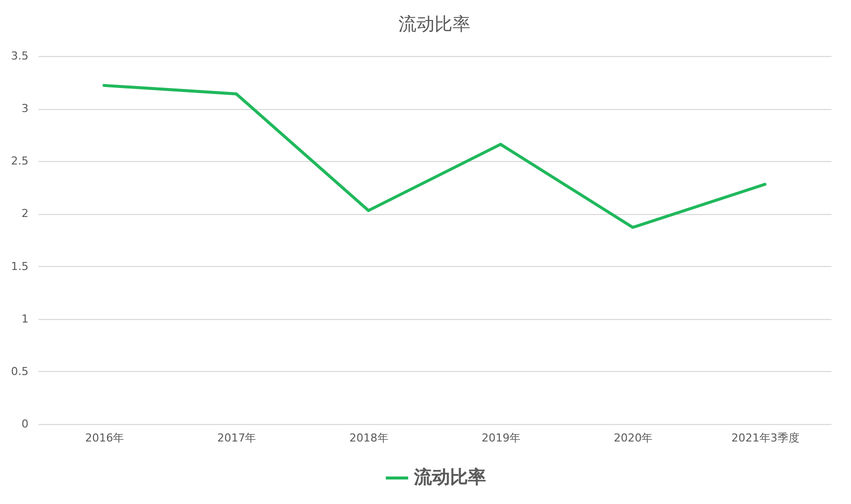 The height and width of the screenshot is (504, 851). I want to click on y-tick-label: 1, so click(25, 319).